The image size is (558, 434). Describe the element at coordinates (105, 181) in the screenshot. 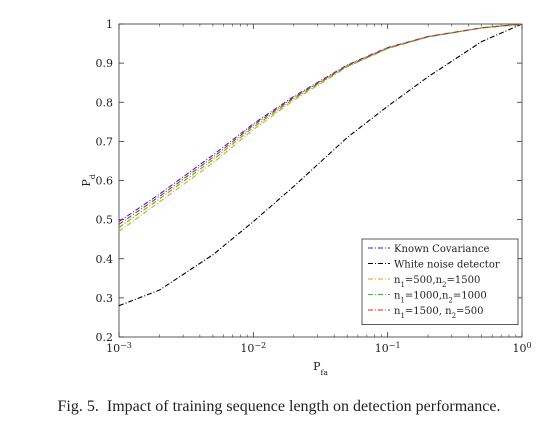

I see `y-tick-label: 0.6` at that location.